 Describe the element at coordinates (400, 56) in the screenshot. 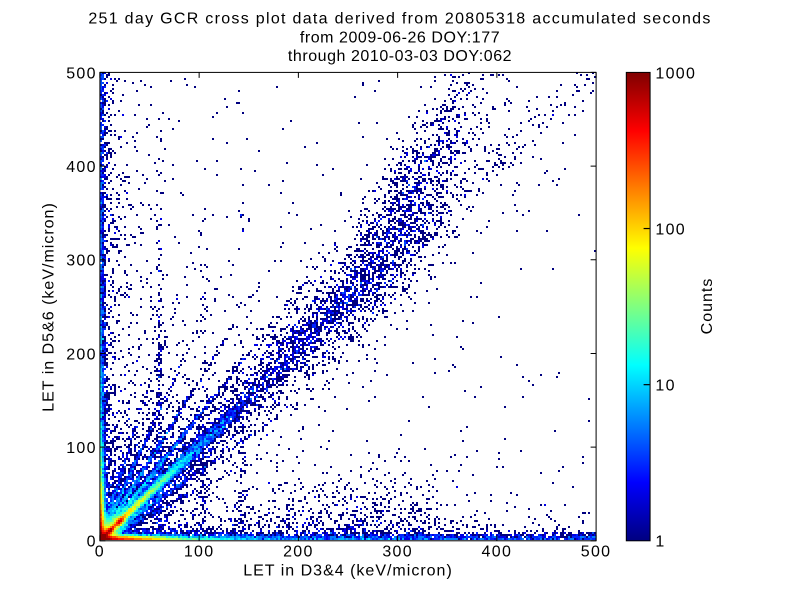

I see `svg-text: through 2010-03-03 DOY:062` at that location.